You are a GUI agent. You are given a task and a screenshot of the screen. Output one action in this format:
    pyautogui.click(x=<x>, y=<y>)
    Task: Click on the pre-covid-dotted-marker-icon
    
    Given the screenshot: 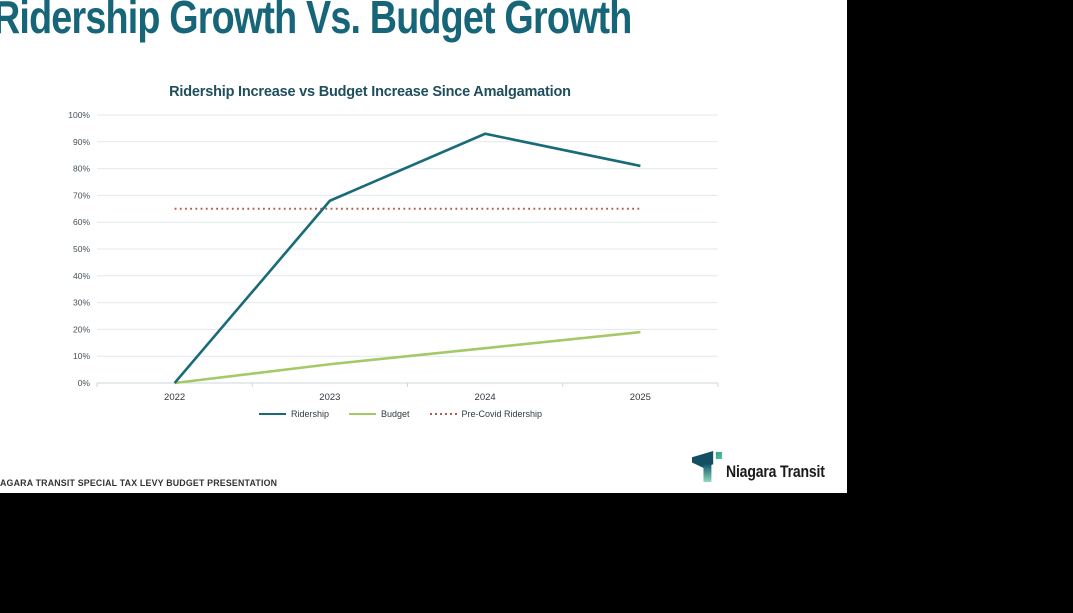 What is the action you would take?
    pyautogui.click(x=443, y=414)
    